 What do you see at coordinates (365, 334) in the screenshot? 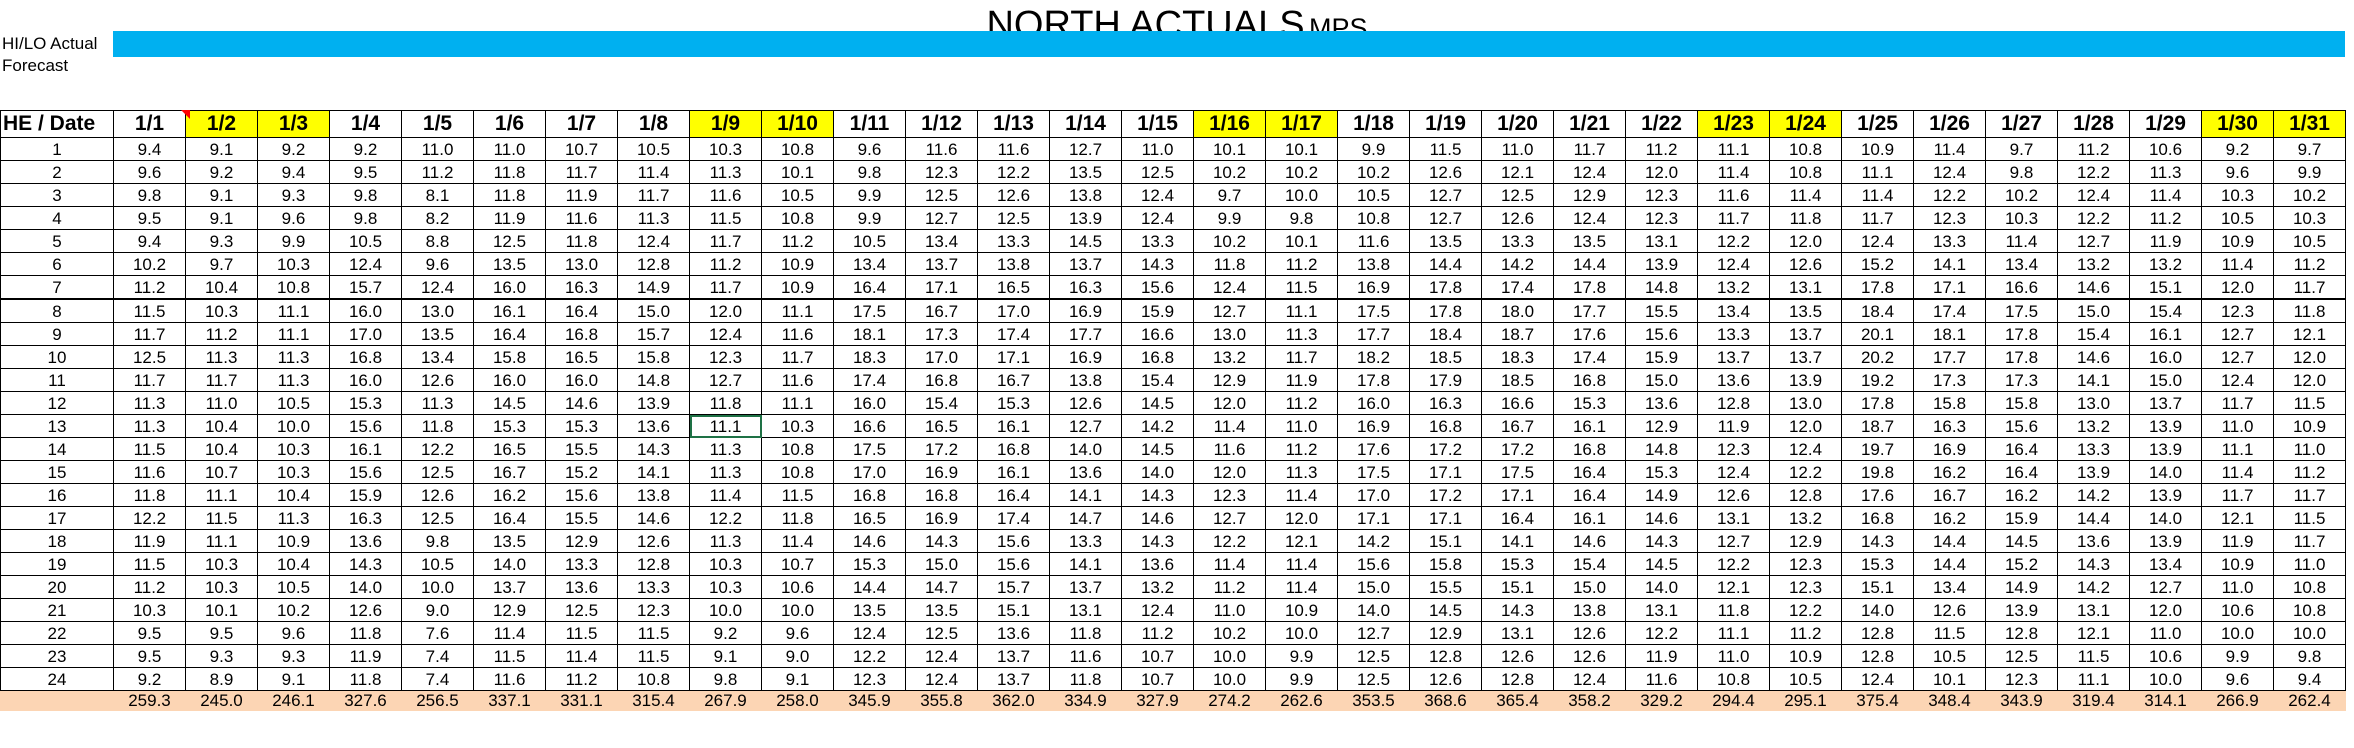
I see `value-cell: 17.0` at bounding box center [365, 334].